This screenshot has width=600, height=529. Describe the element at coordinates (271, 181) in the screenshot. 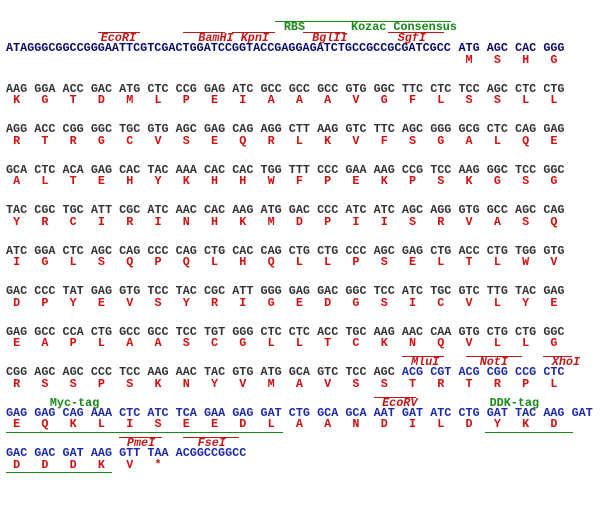

I see `amino-acid: W` at that location.